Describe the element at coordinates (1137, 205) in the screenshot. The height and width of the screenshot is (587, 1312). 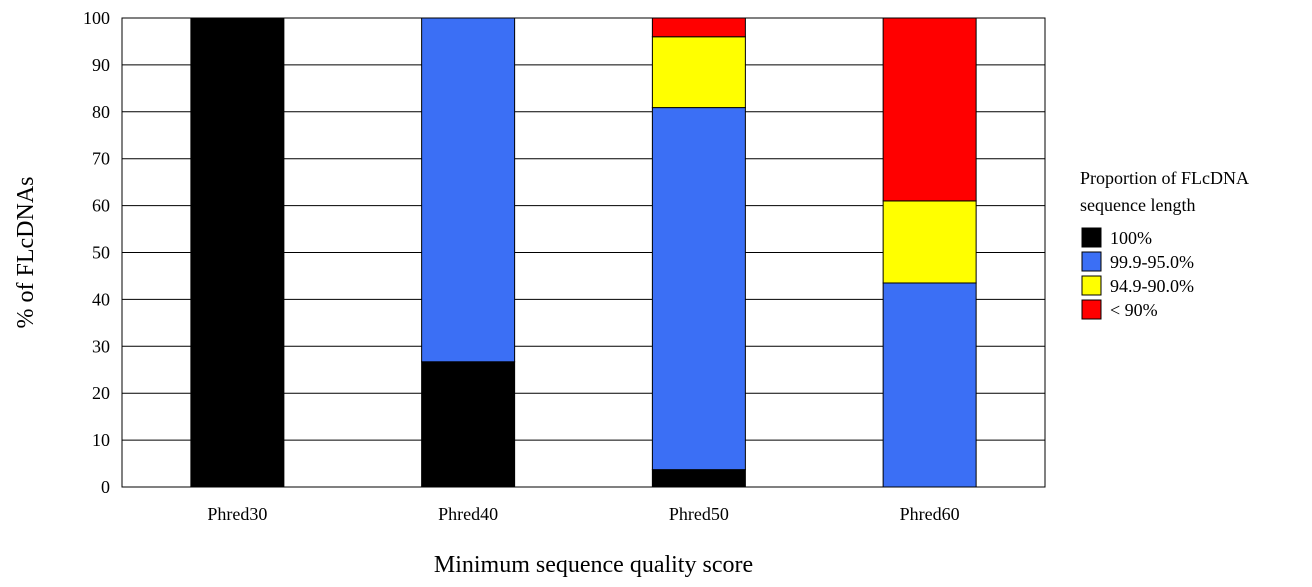
I see `legend-title-line-2: sequence length` at that location.